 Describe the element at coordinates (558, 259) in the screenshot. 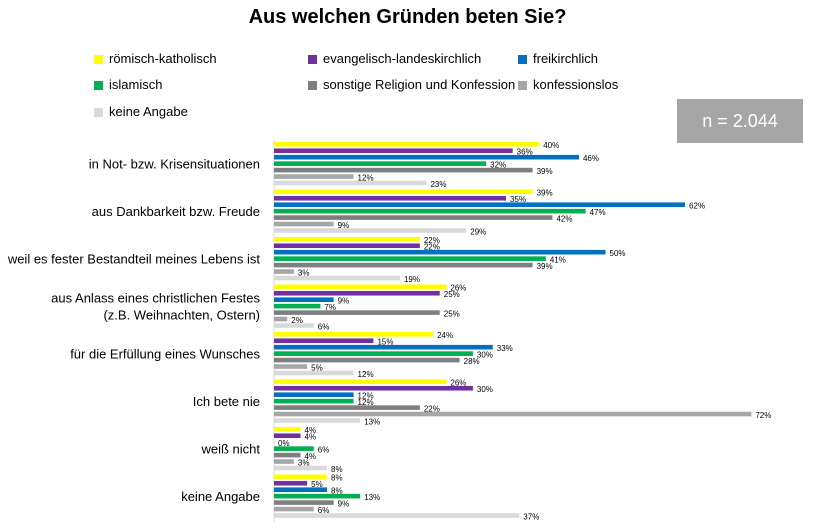

I see `data-label: 41%` at that location.